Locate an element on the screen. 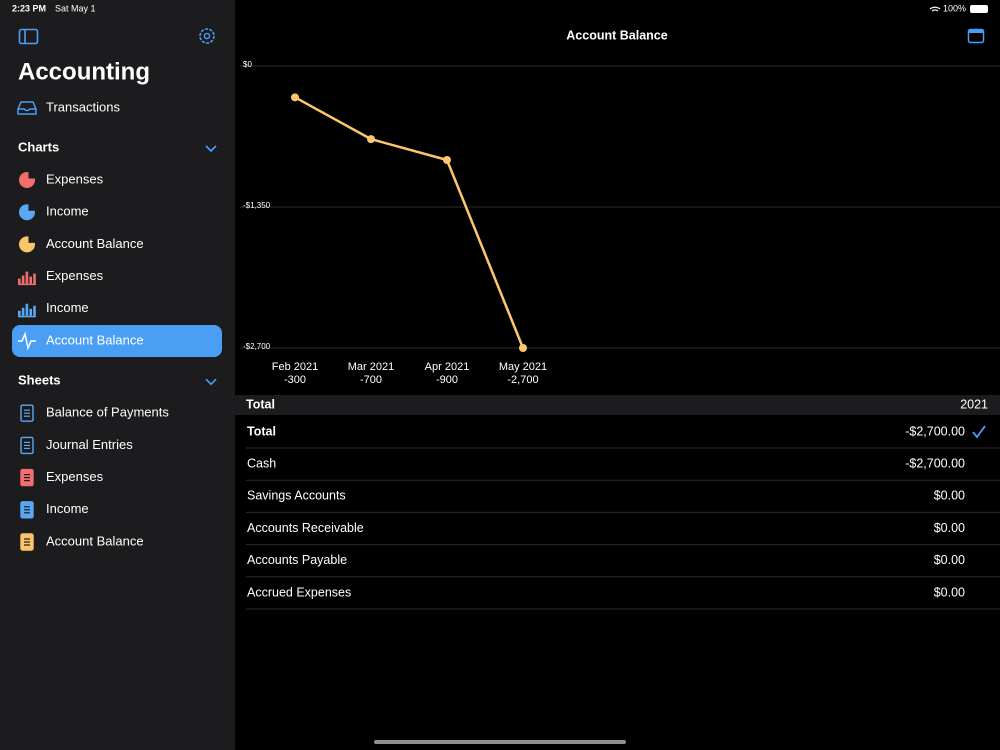  row-label: Savings Accounts is located at coordinates (296, 496).